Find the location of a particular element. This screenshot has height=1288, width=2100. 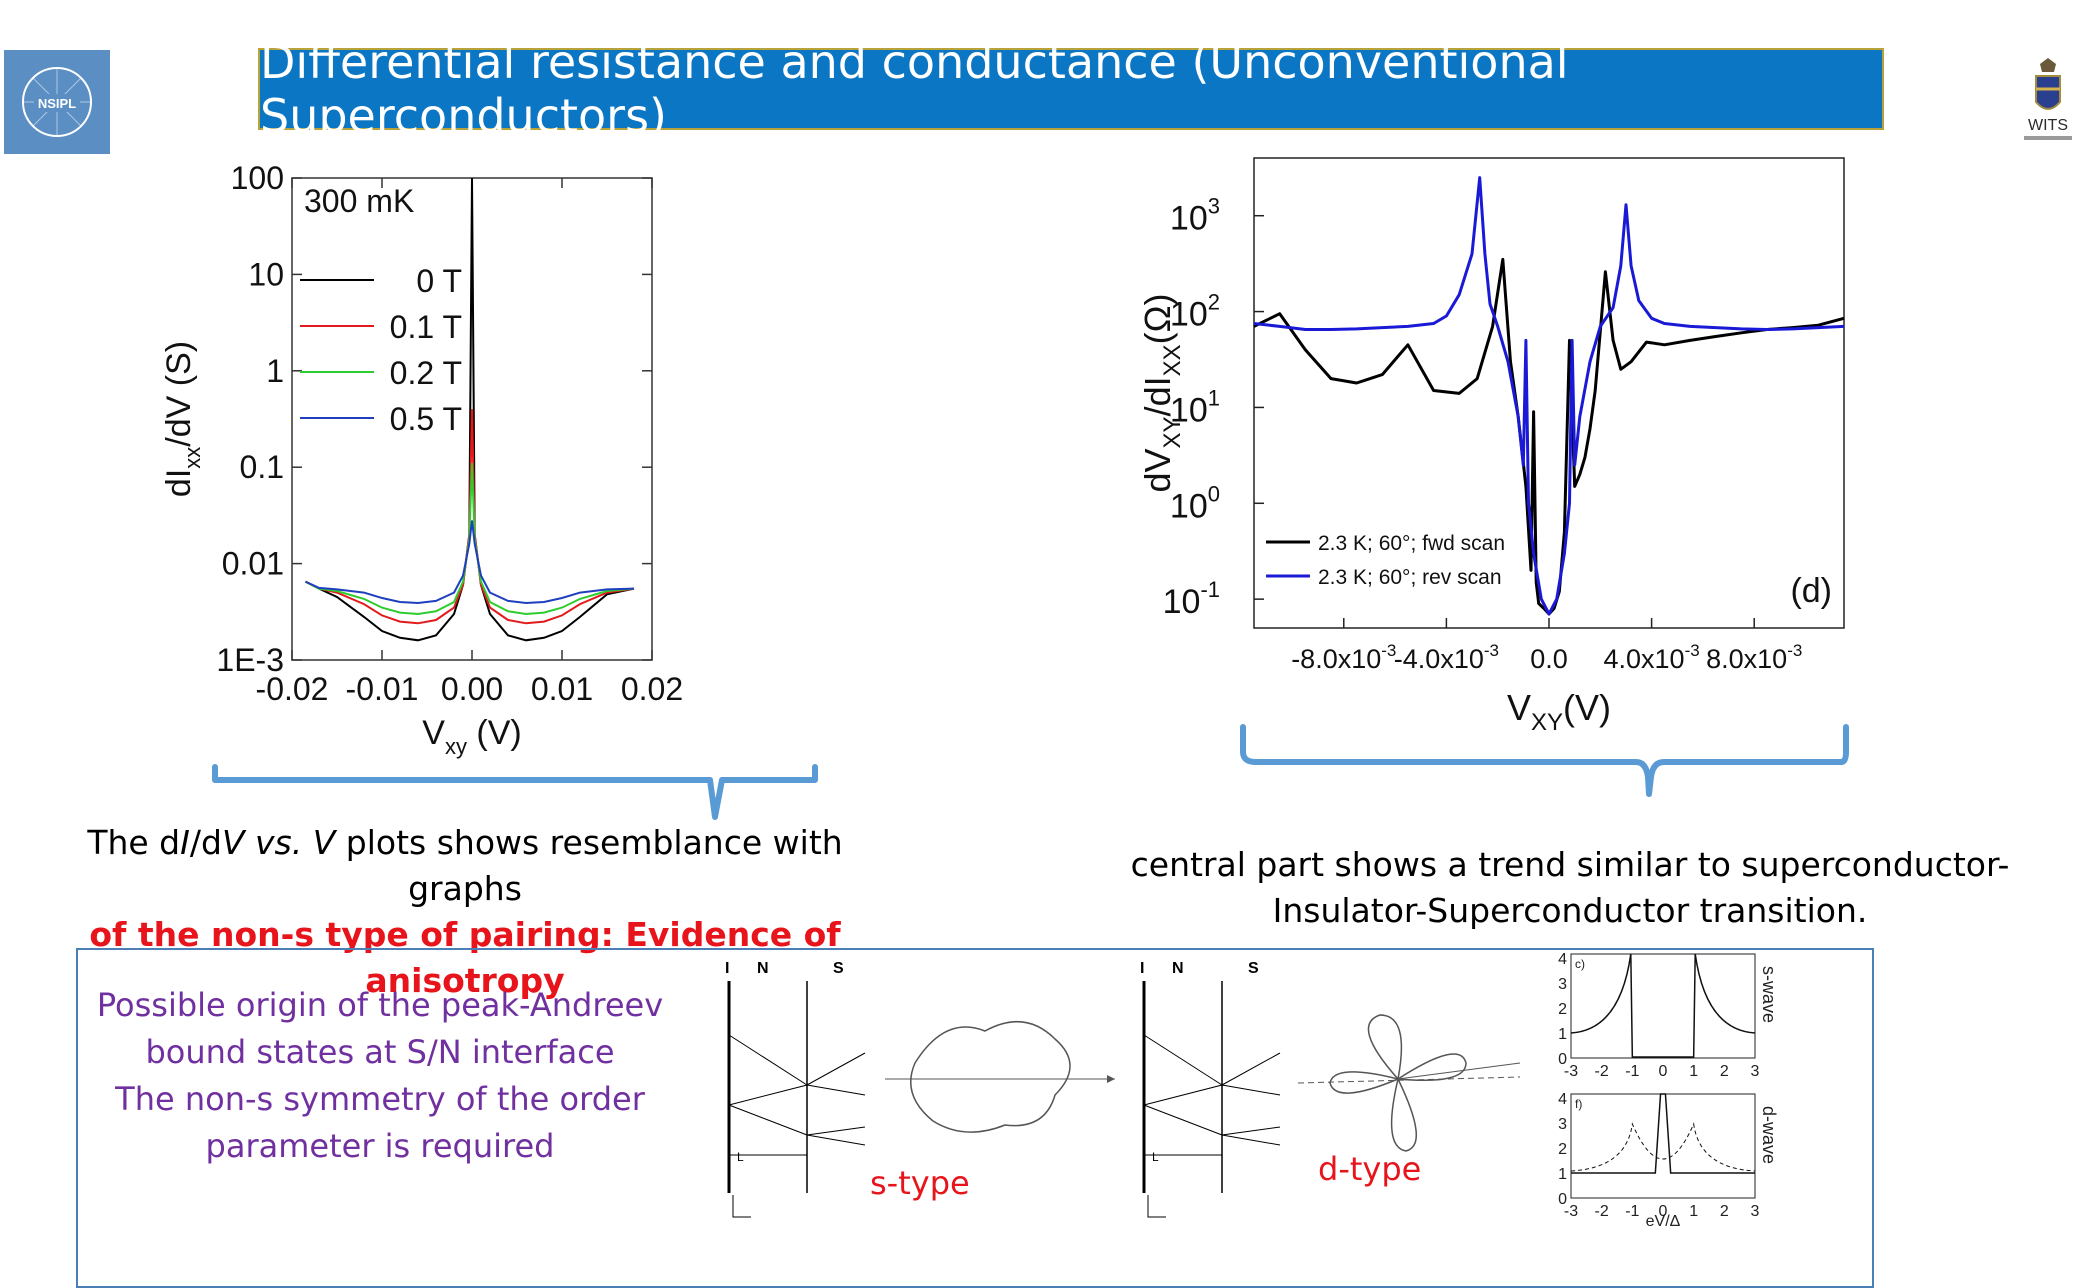

chart2-xtick-label: -4.0x10⁻³ is located at coordinates (1446, 657).